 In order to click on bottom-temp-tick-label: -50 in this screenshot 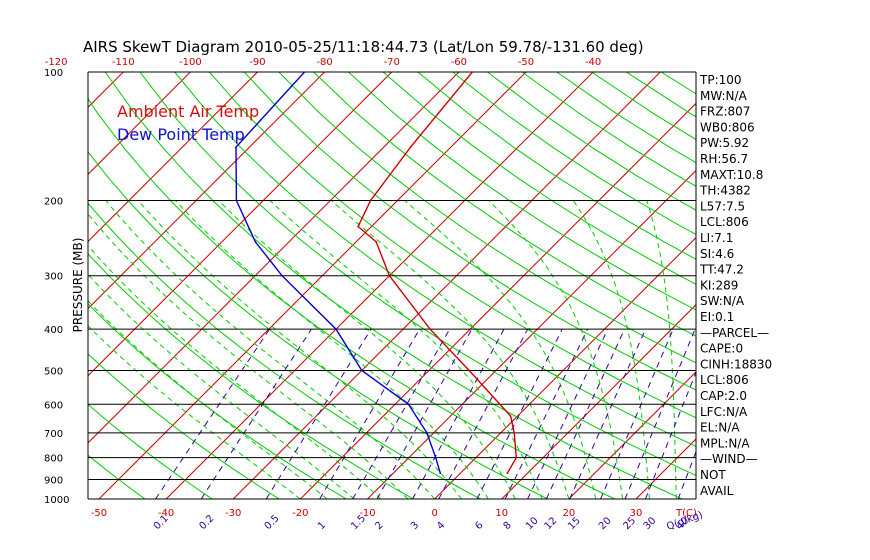, I will do `click(99, 513)`.